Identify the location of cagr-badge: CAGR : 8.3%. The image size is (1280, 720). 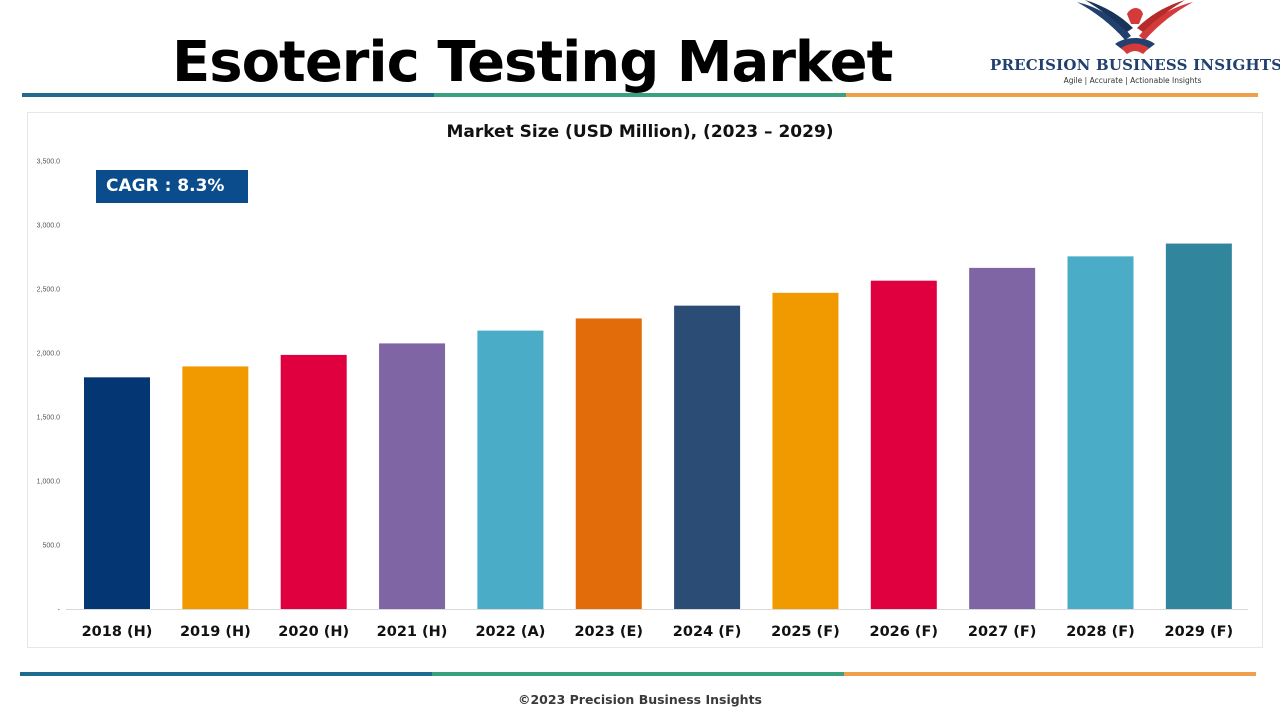
(172, 186).